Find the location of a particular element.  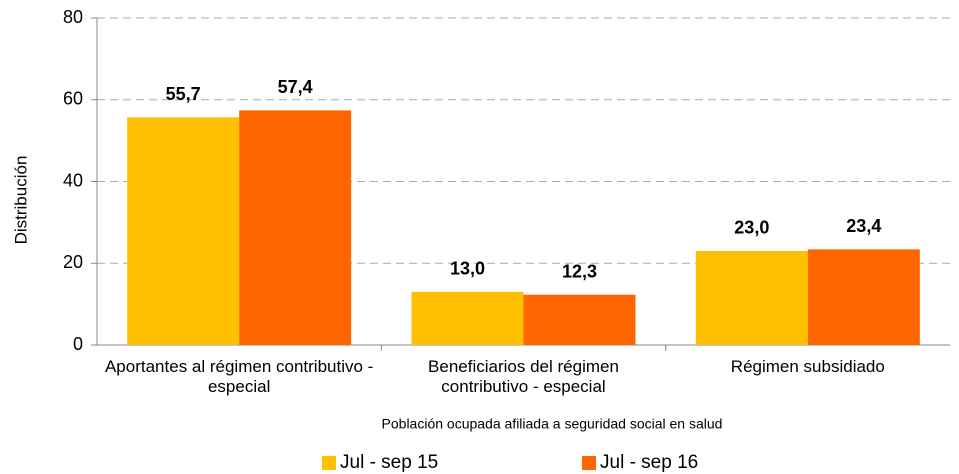

y-tick-label: 80 is located at coordinates (73, 17).